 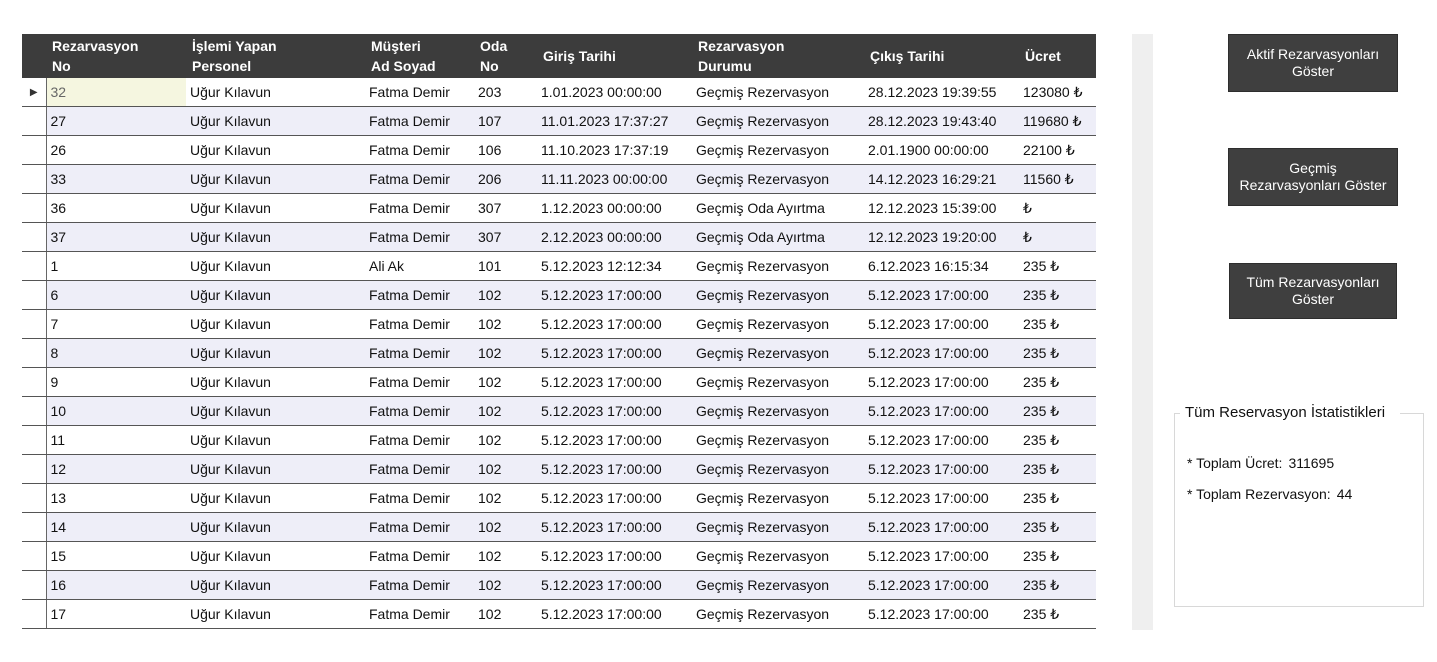 I want to click on cell-oda-no: 203, so click(x=505, y=92).